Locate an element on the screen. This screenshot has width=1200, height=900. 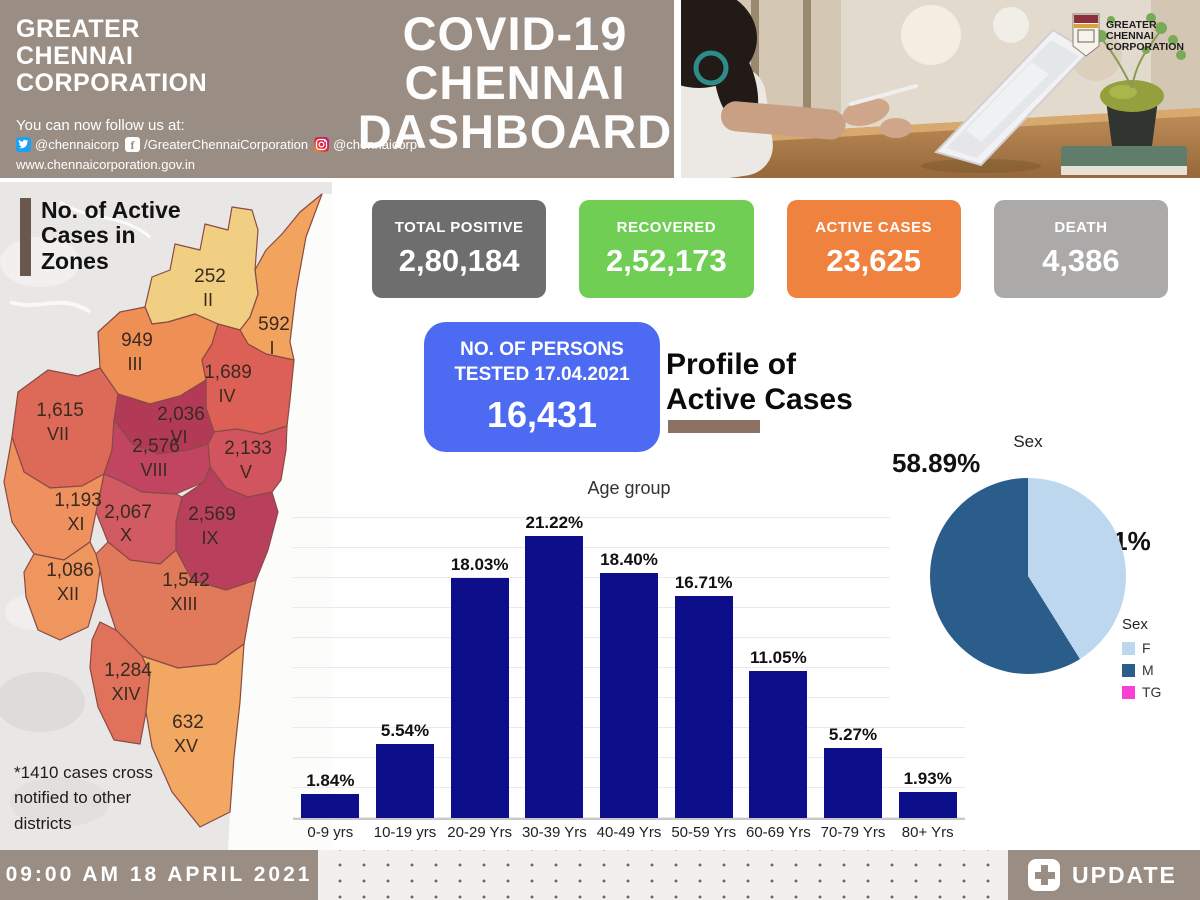
zone-X is located at coordinates (139, 519).